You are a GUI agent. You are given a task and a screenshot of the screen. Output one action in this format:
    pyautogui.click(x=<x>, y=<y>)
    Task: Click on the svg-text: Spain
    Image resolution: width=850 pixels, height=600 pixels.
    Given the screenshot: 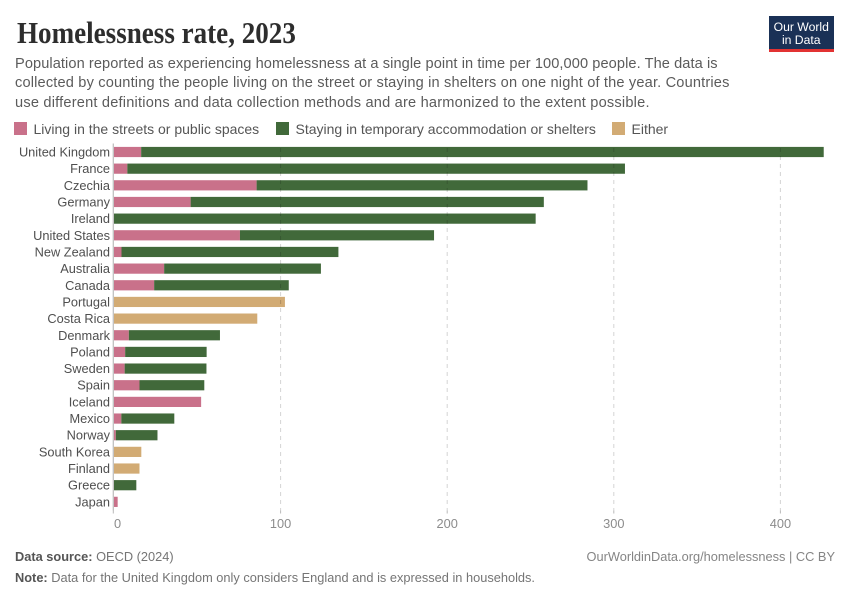 What is the action you would take?
    pyautogui.click(x=93, y=385)
    